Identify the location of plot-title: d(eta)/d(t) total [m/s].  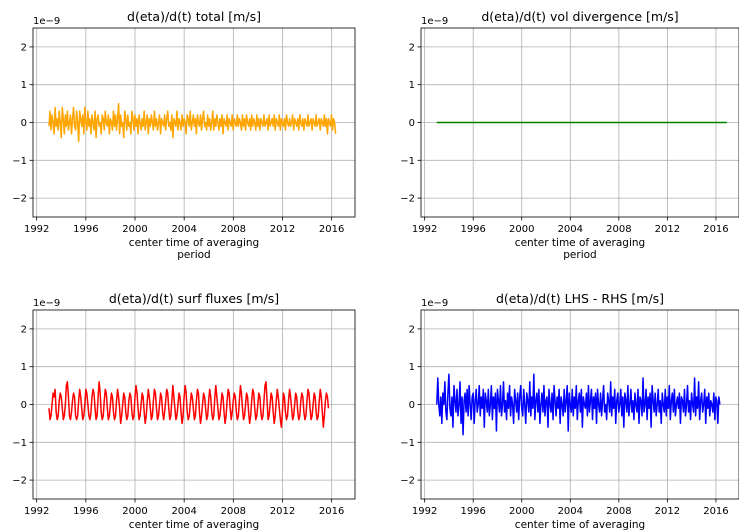
(194, 16).